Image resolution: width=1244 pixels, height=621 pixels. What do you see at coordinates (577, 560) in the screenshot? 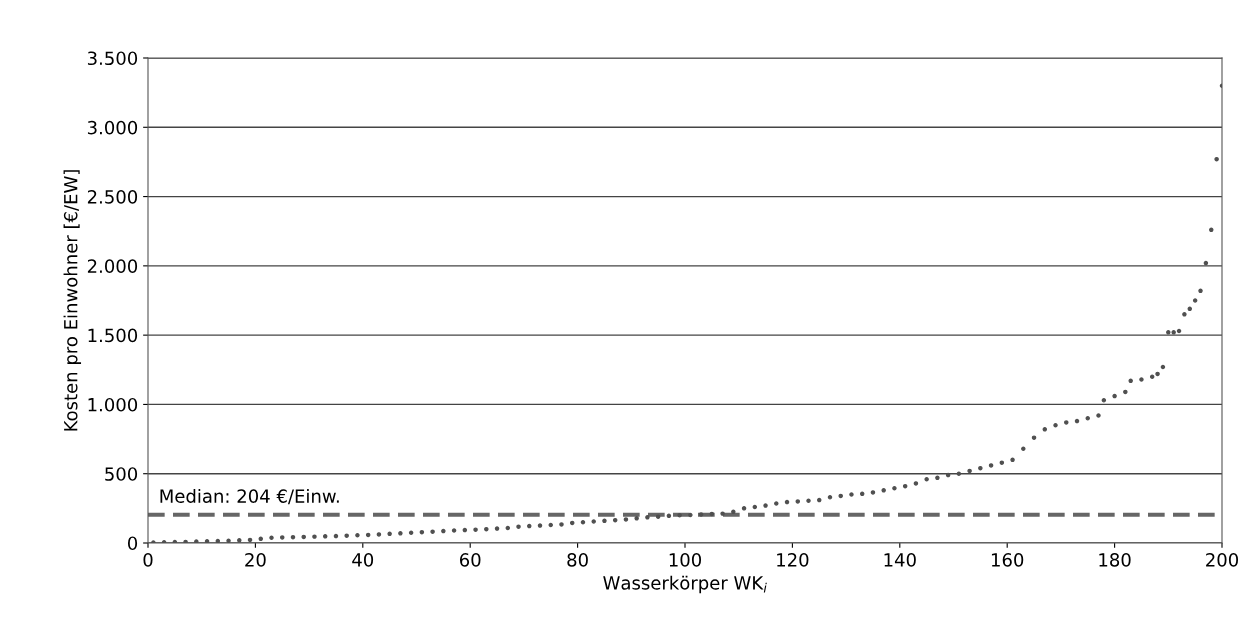
I see `x-tick-label: 80` at bounding box center [577, 560].